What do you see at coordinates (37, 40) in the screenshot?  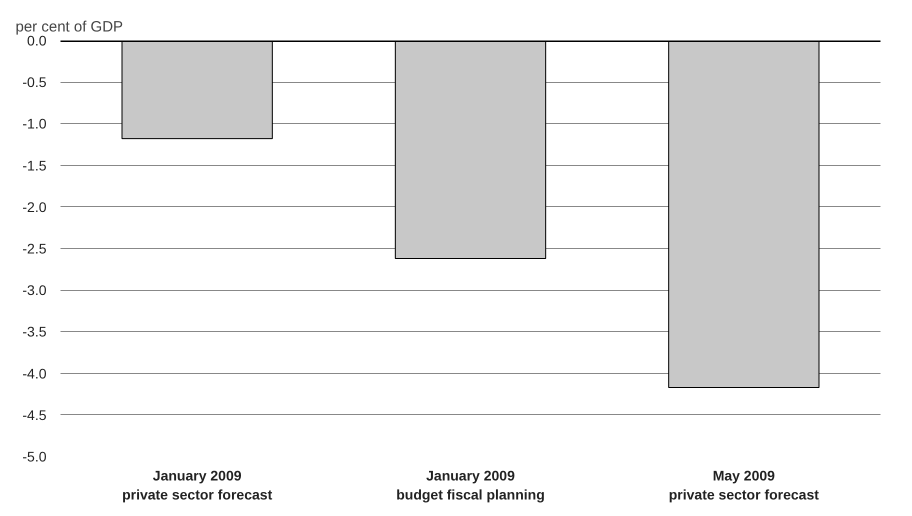 I see `y-tick-label: 0.0` at bounding box center [37, 40].